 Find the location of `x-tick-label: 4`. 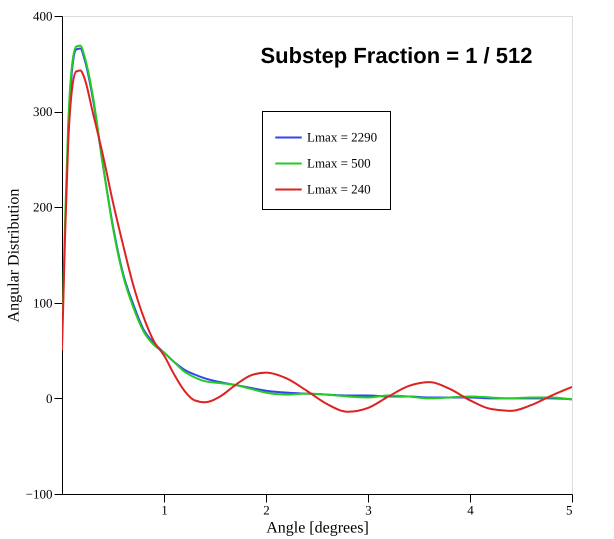

x-tick-label: 4 is located at coordinates (470, 510).